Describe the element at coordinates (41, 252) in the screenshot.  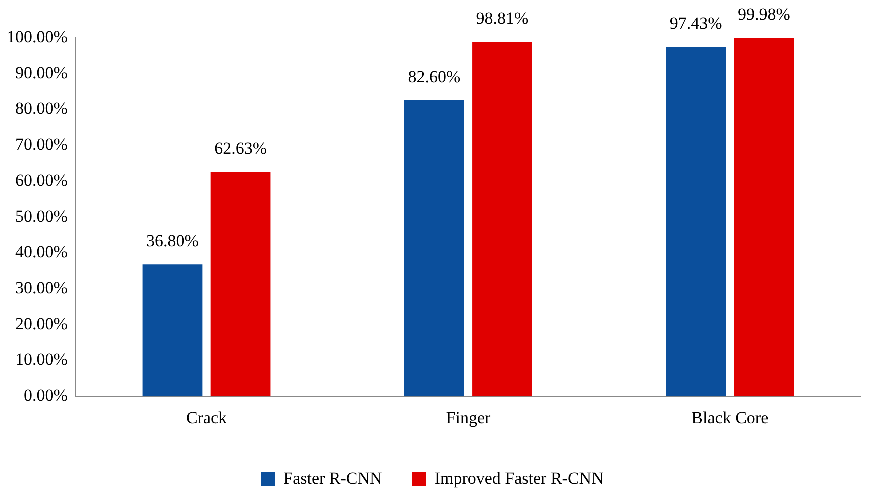
I see `y-tick-label: 40.00%` at that location.